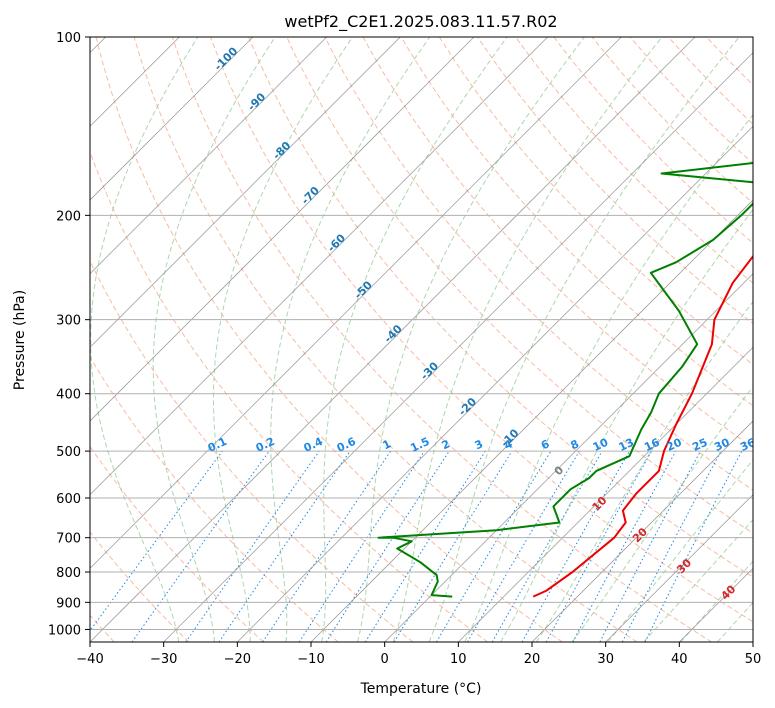  I want to click on x-tick-label: 50, so click(753, 659).